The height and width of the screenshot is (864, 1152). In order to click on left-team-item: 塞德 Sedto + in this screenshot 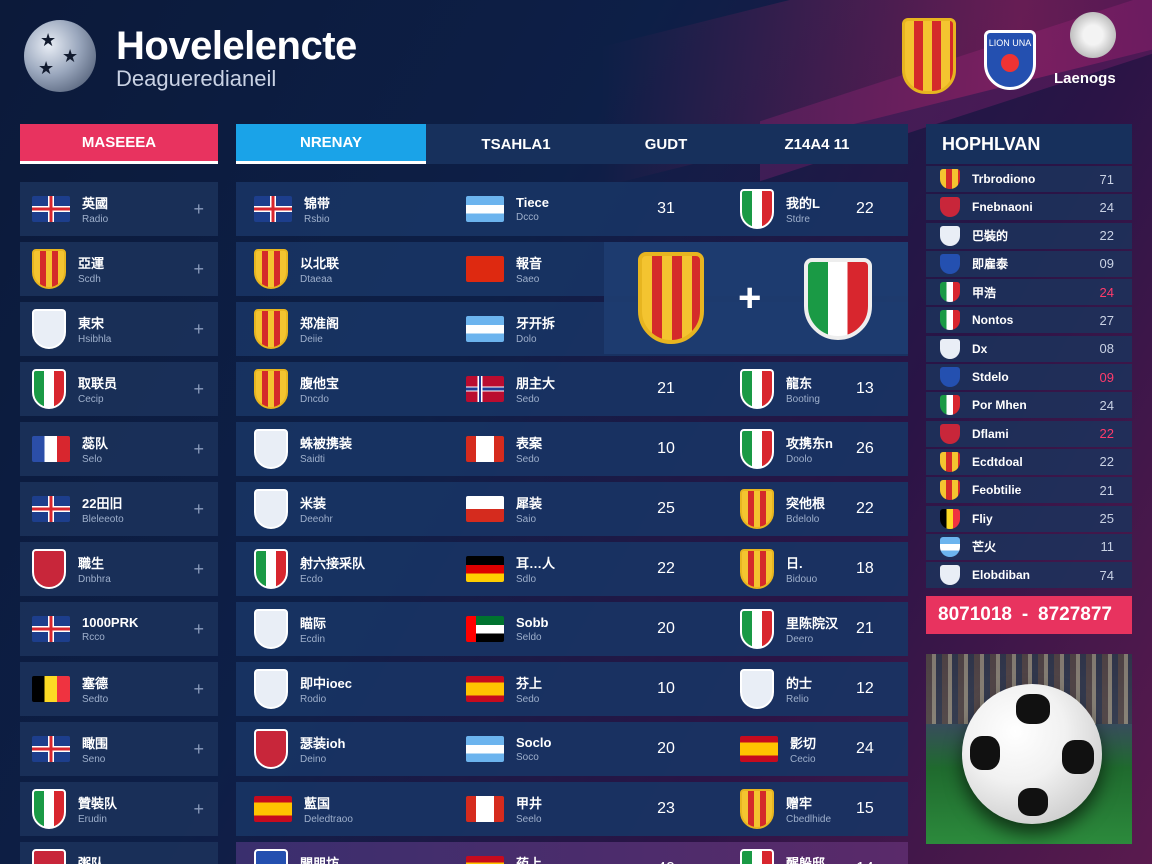, I will do `click(119, 689)`.